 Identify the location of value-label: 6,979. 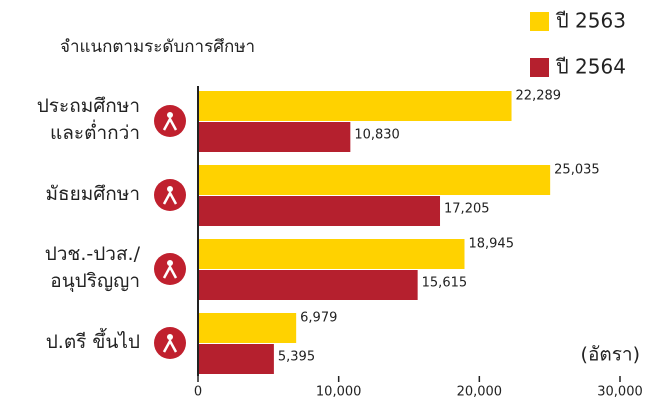
(318, 318).